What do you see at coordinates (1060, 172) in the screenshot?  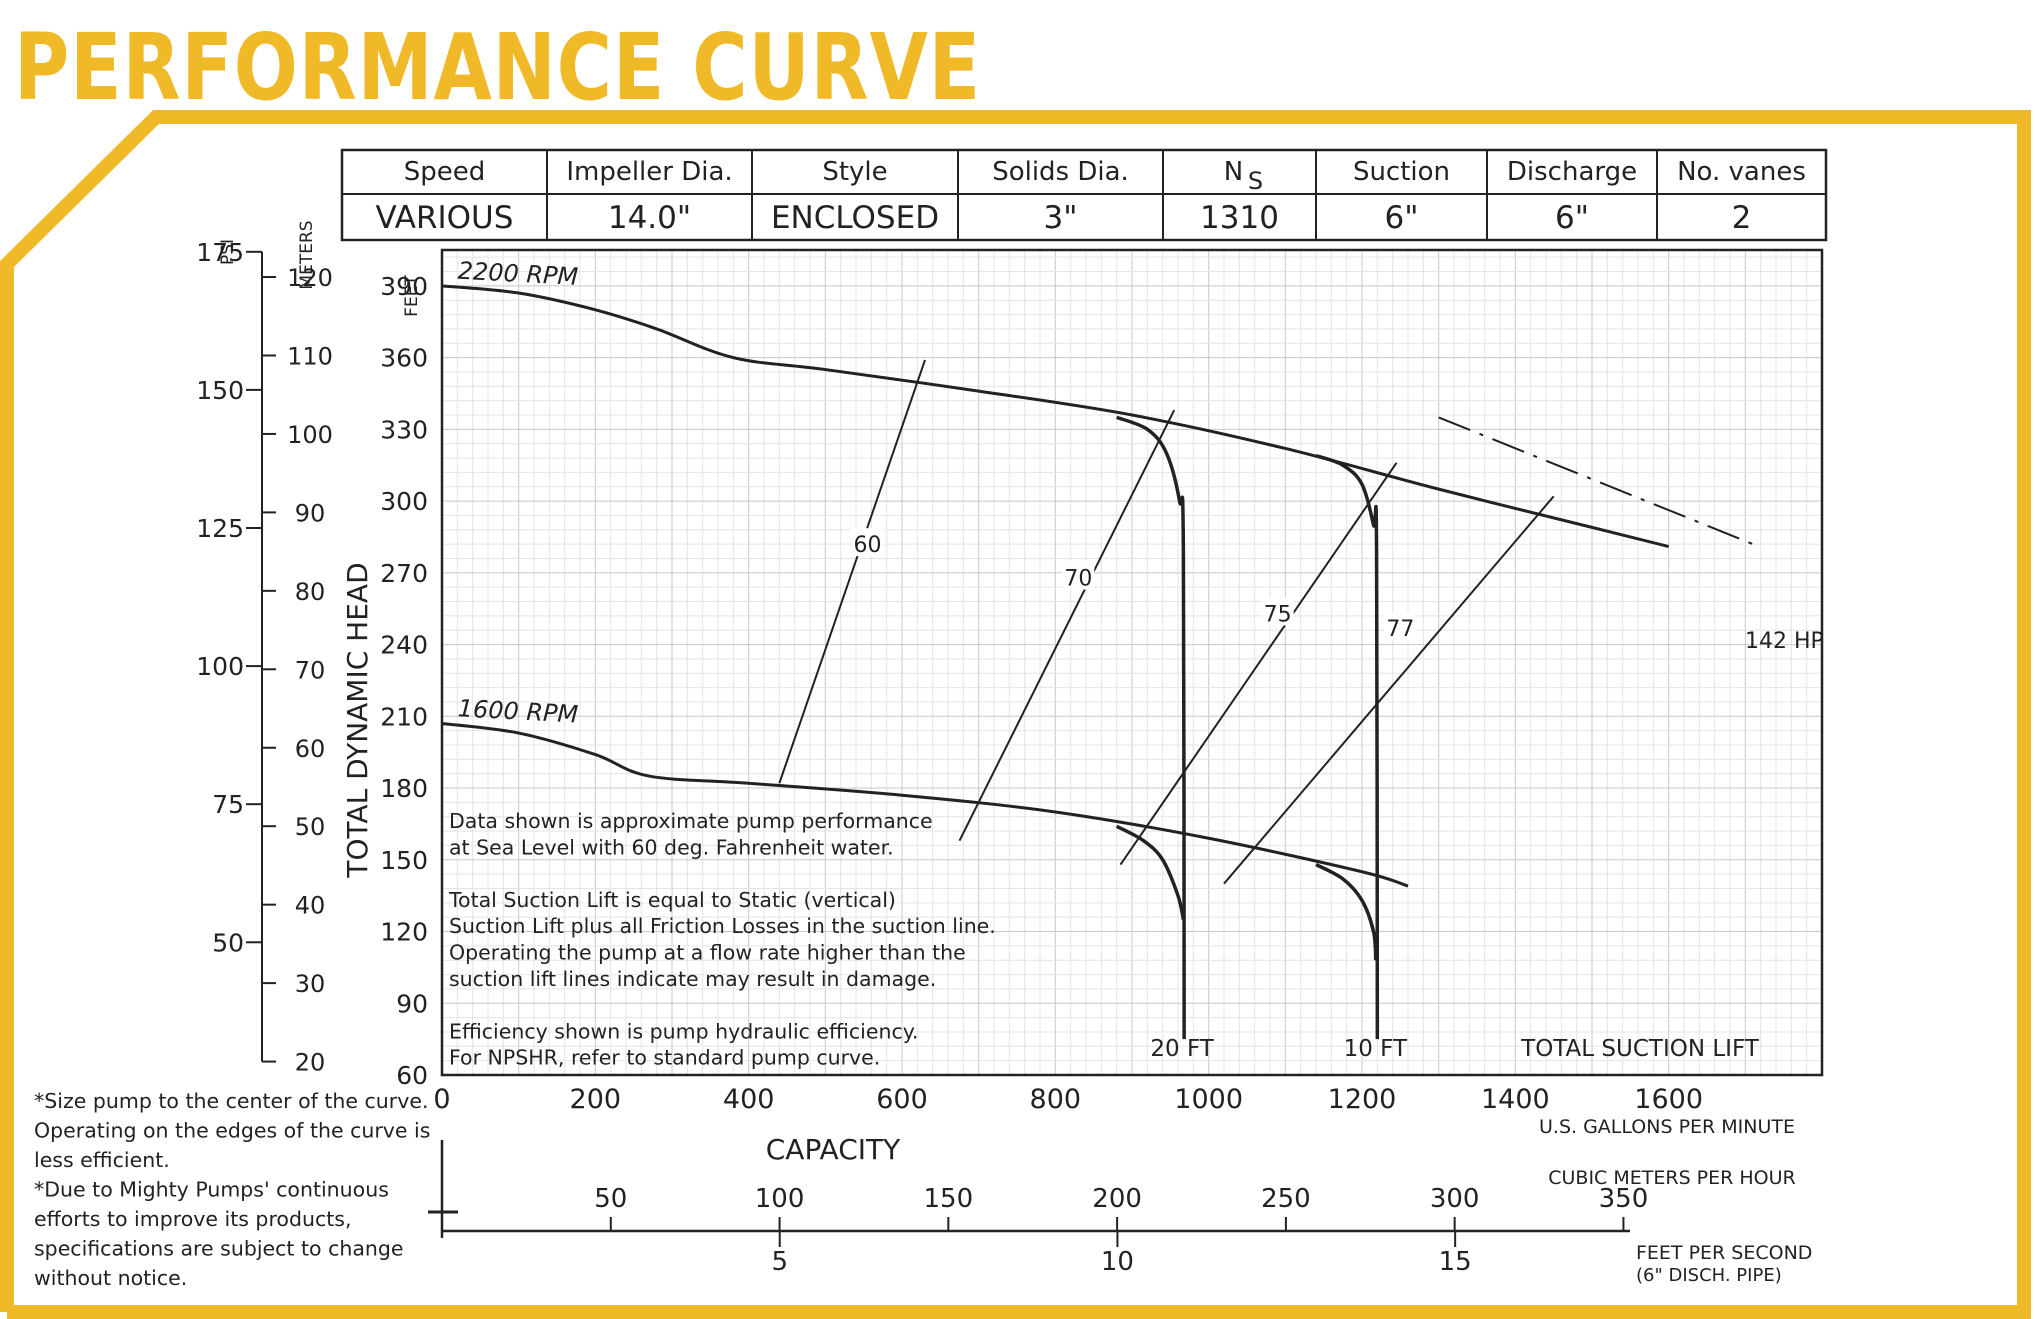 I see `spec-header: Solids Dia.` at bounding box center [1060, 172].